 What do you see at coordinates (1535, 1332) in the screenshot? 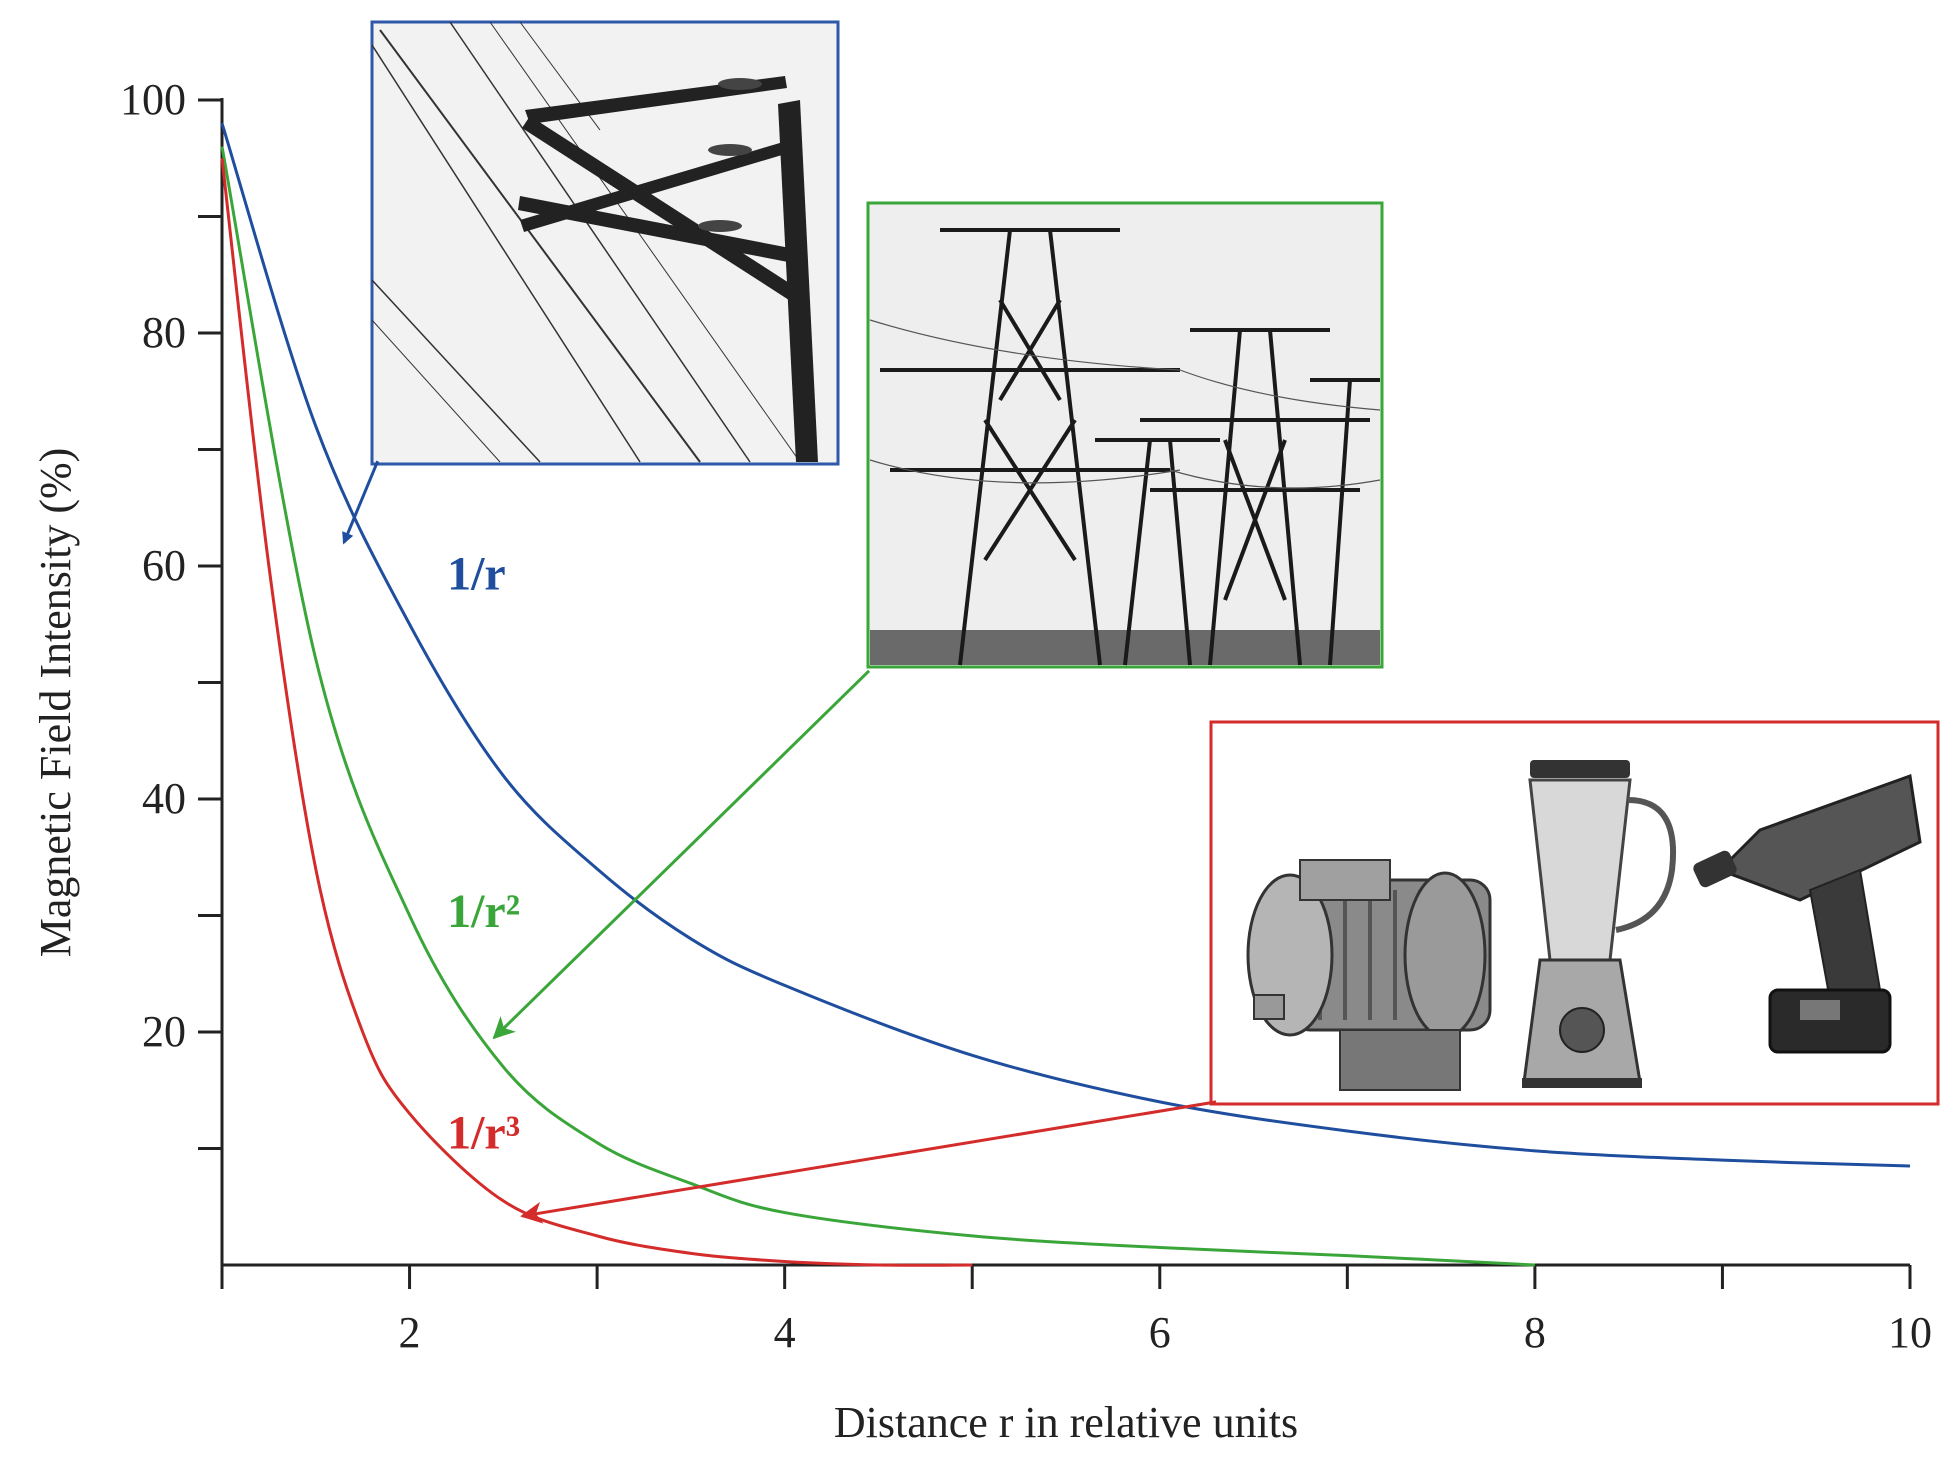
I see `x-tick-label: 8` at bounding box center [1535, 1332].